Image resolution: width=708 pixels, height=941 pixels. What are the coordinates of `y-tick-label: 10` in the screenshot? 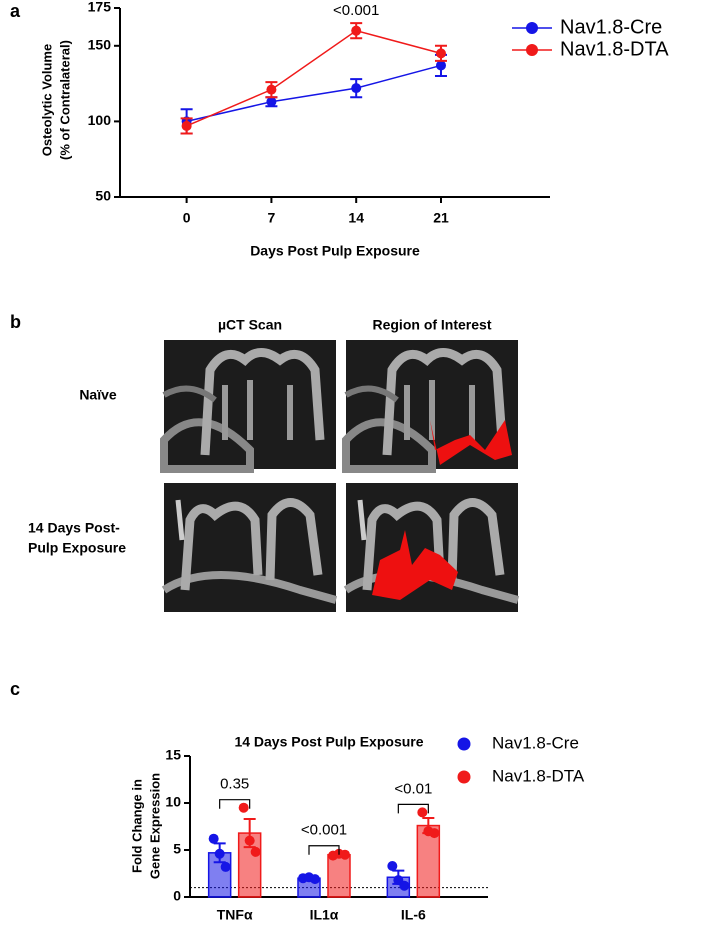 It's located at (173, 802).